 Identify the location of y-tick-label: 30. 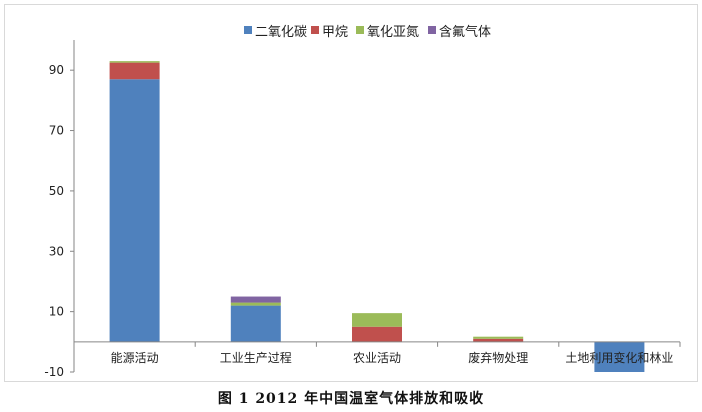
(56, 251).